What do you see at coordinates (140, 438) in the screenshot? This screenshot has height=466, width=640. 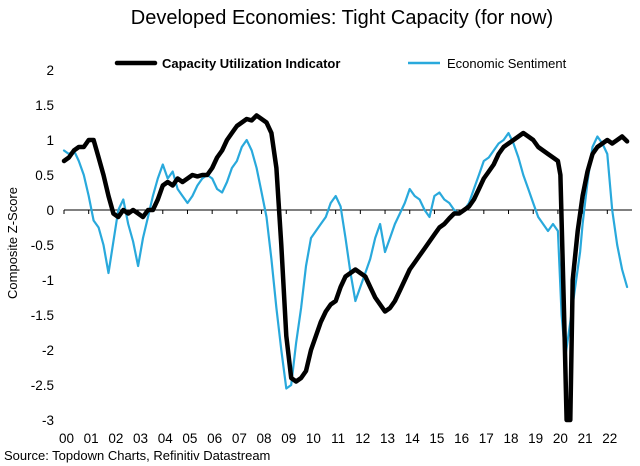 I see `x-tick-label: 03` at bounding box center [140, 438].